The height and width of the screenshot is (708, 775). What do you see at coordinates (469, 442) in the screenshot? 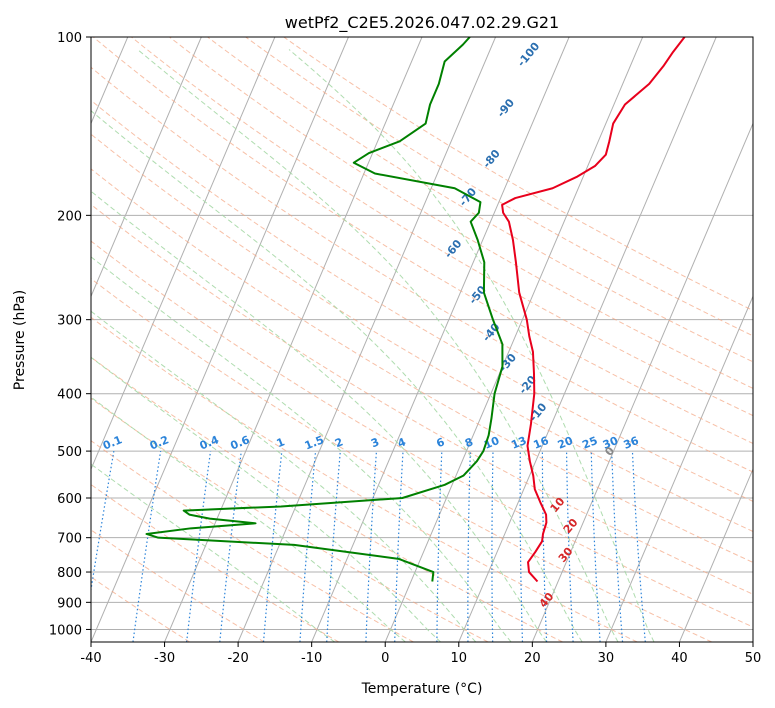
I see `mixing-ratio-label: 8` at bounding box center [469, 442].